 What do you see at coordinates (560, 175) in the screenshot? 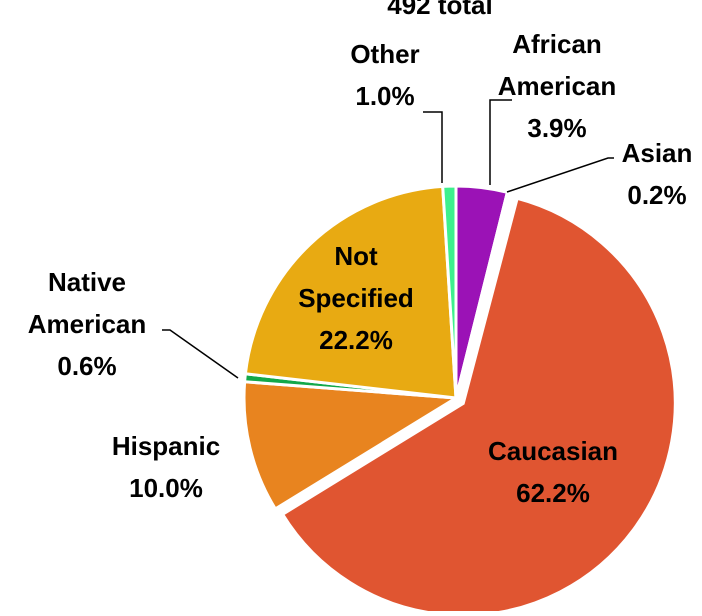
I see `leader-line-asian` at bounding box center [560, 175].